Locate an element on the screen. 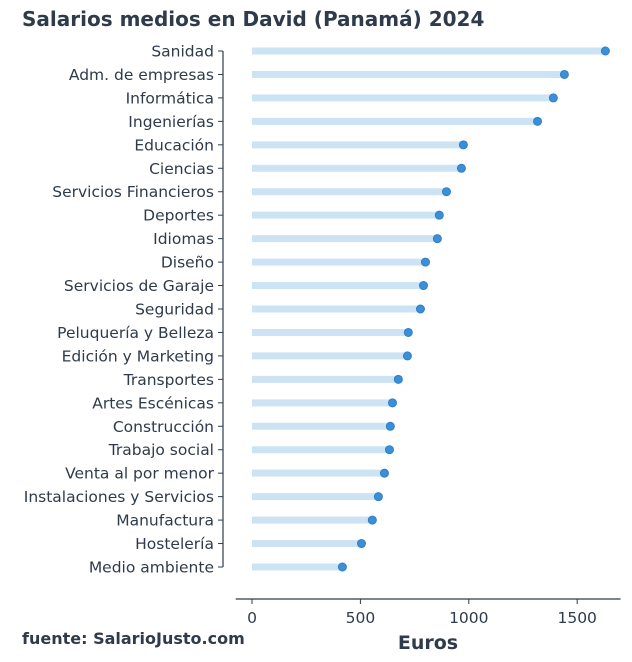  y-tick-label-22: Medio ambiente is located at coordinates (151, 568).